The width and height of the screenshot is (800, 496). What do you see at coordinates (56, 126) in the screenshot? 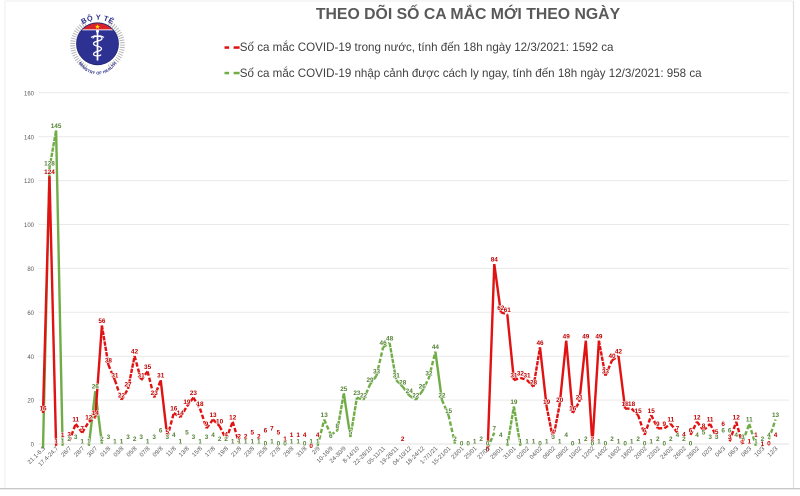
I see `svg-text: 145` at bounding box center [56, 126].